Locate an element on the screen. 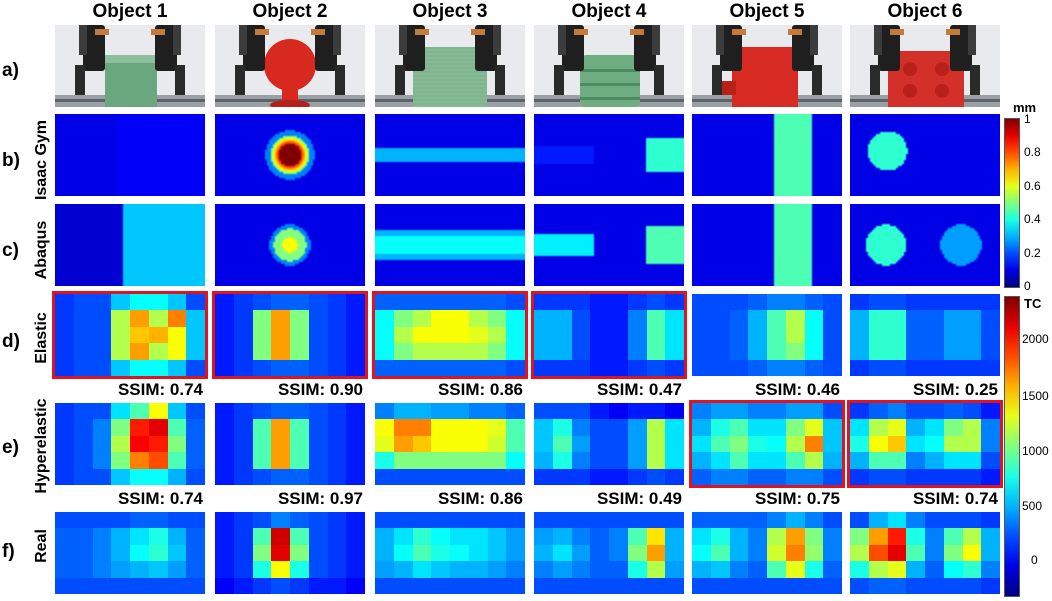  colorbar-bottom-tick: 0 is located at coordinates (1034, 560).